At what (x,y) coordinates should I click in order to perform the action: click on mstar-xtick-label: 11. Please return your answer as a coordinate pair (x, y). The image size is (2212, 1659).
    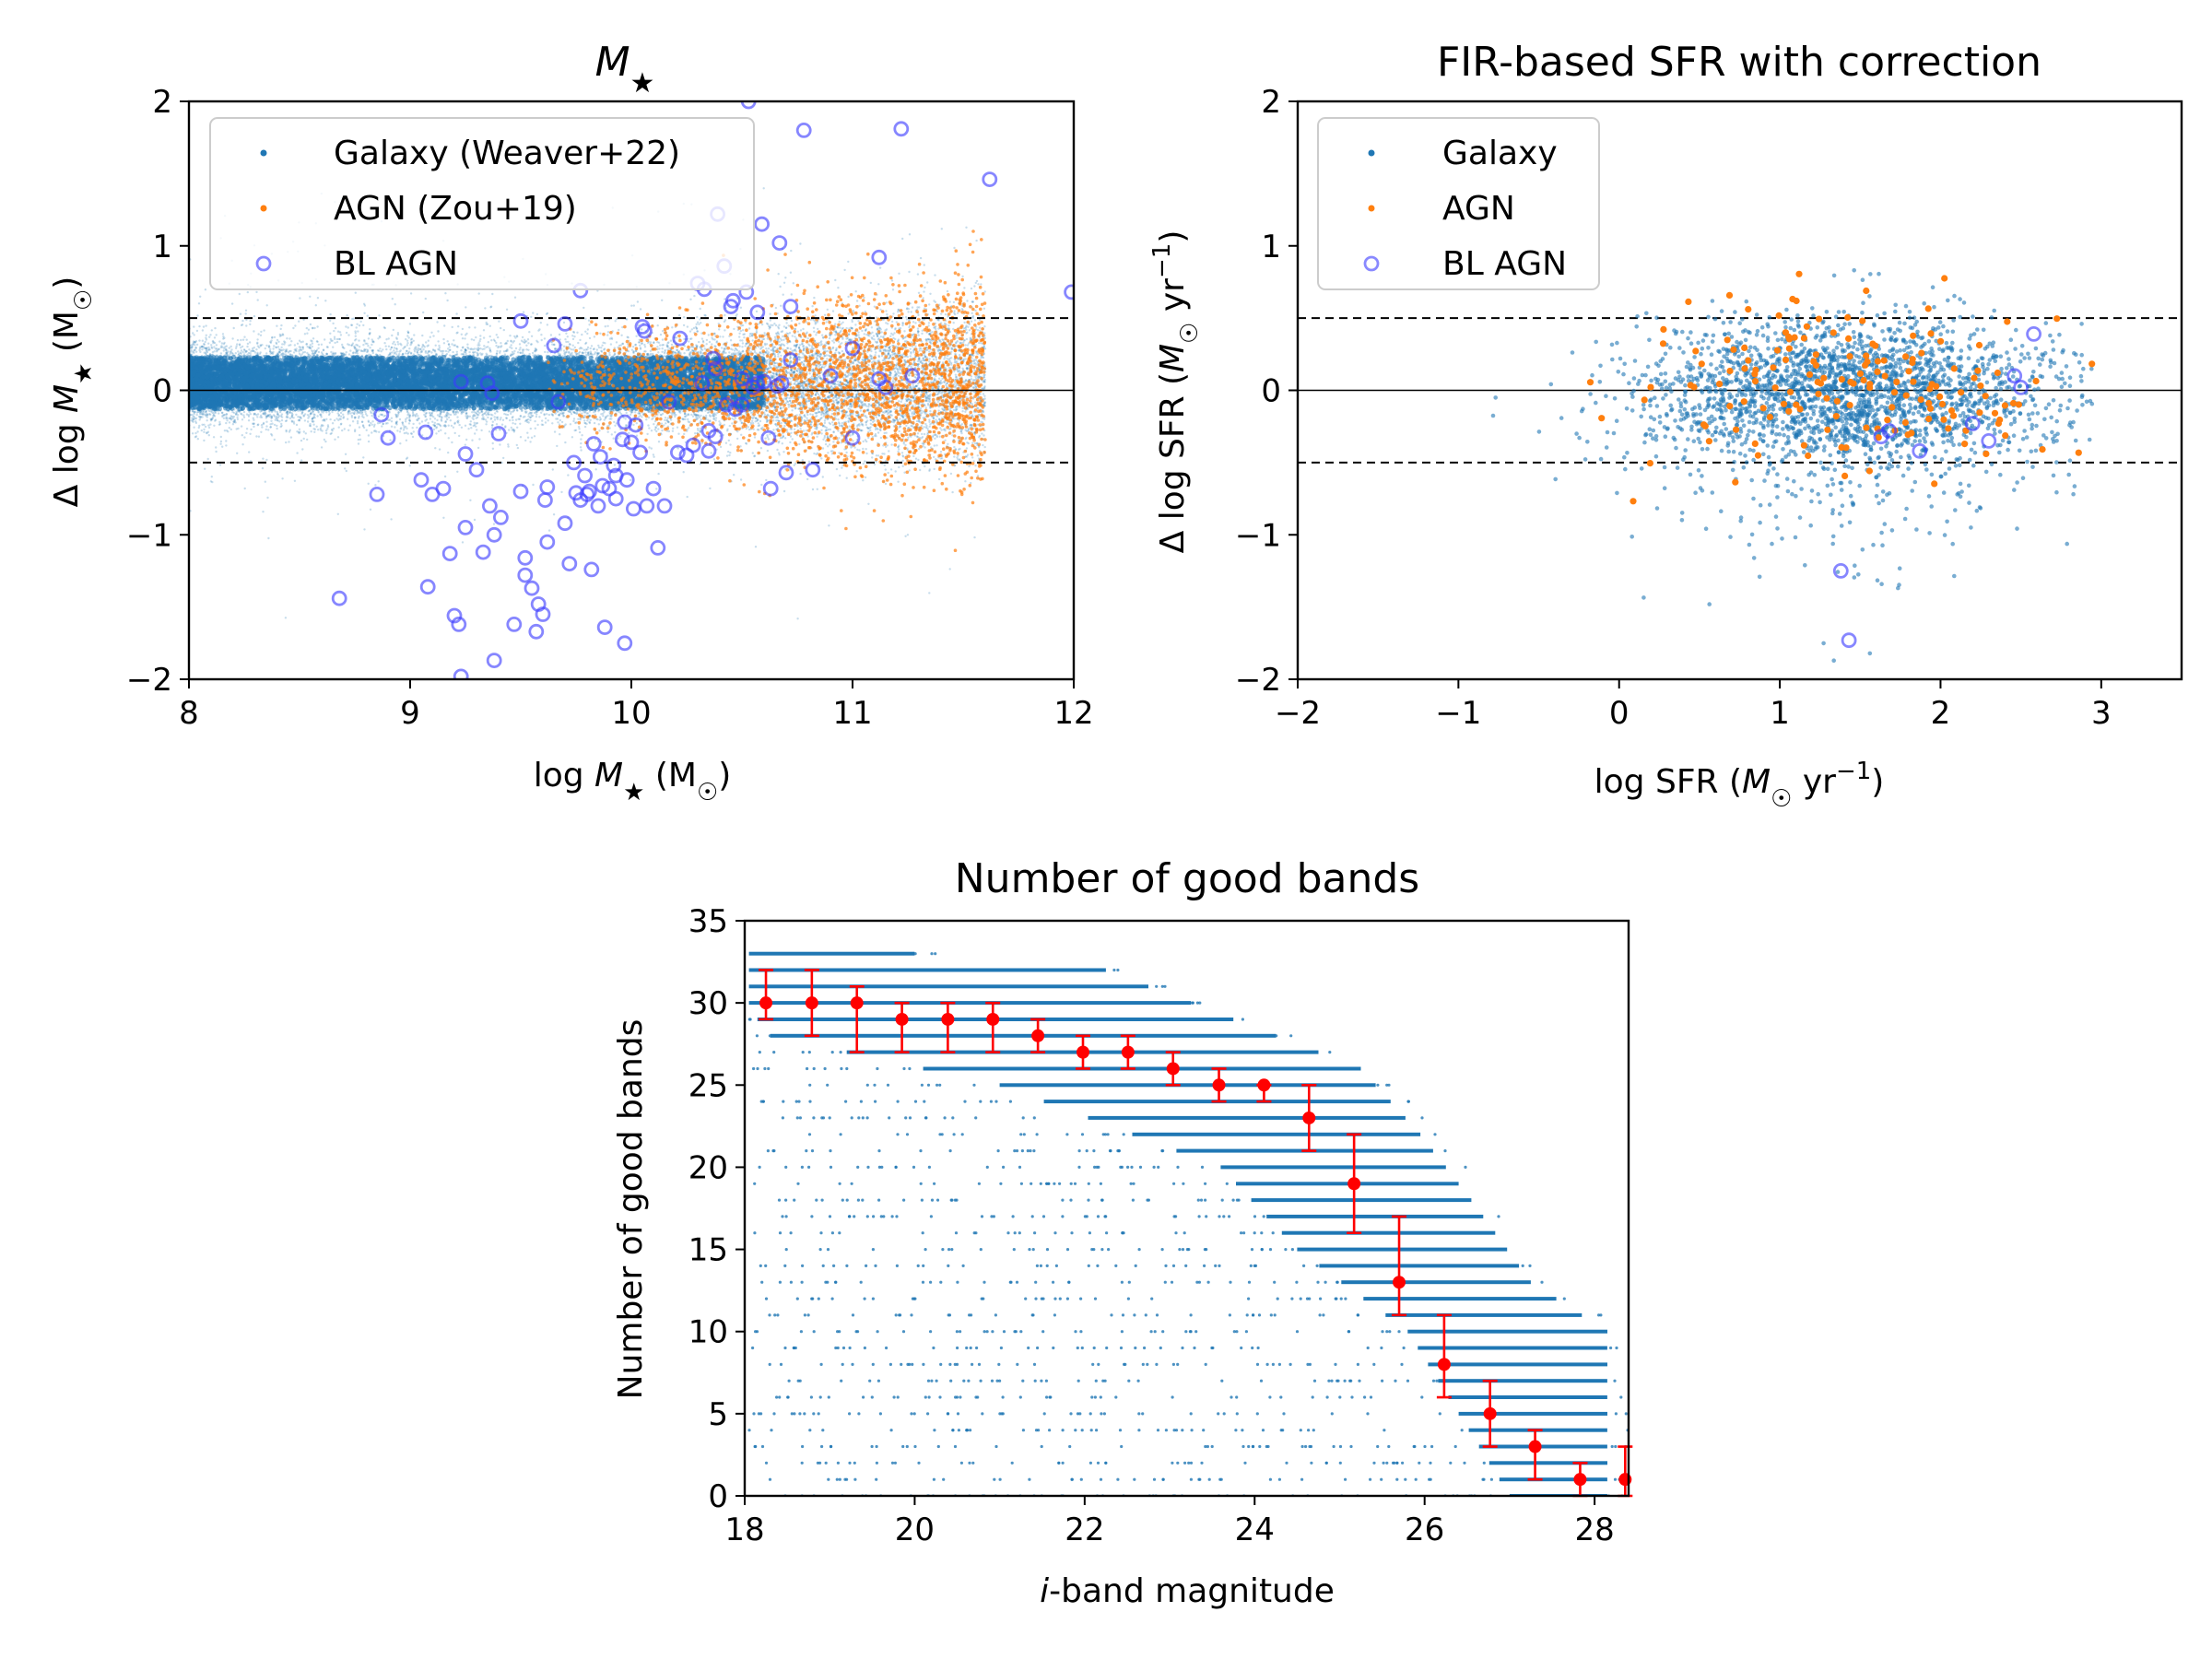
    Looking at the image, I should click on (852, 713).